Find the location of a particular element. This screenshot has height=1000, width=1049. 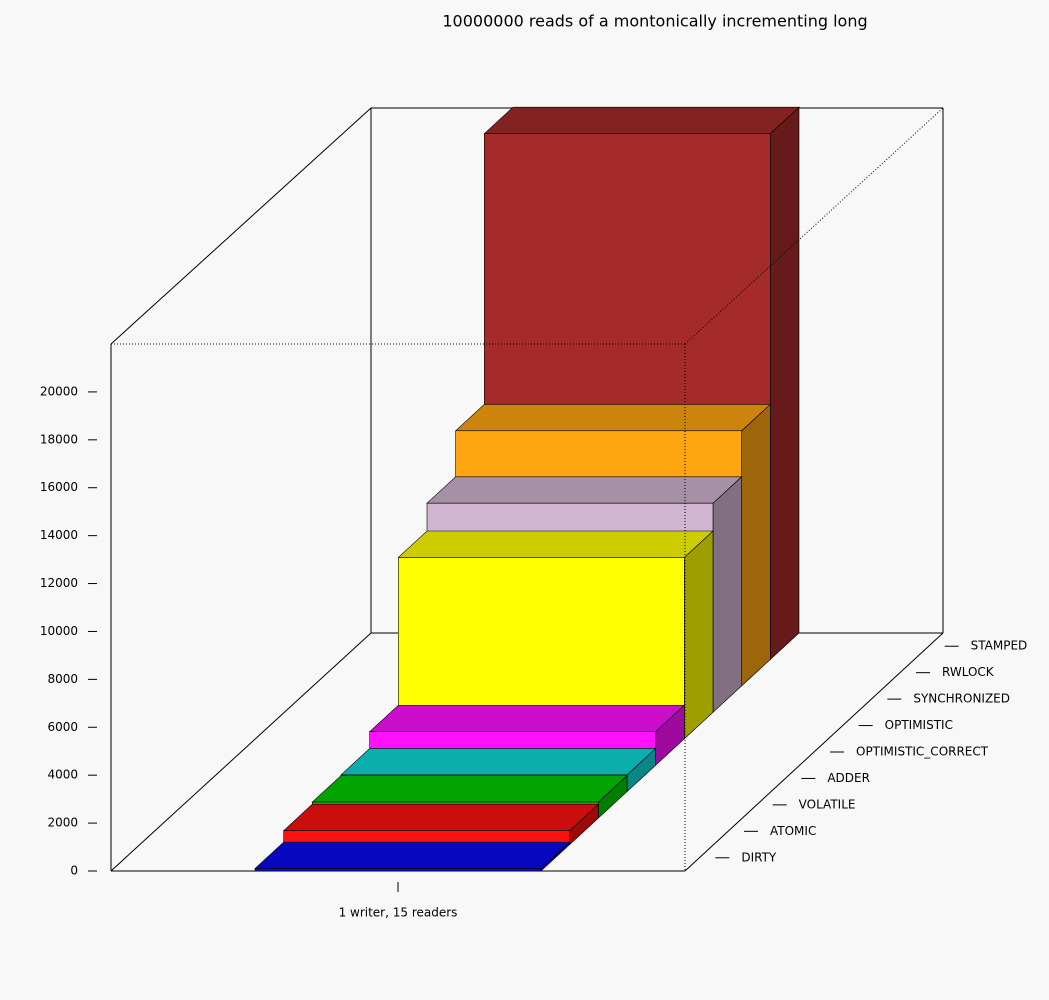

series-label: DIRTY is located at coordinates (759, 857).